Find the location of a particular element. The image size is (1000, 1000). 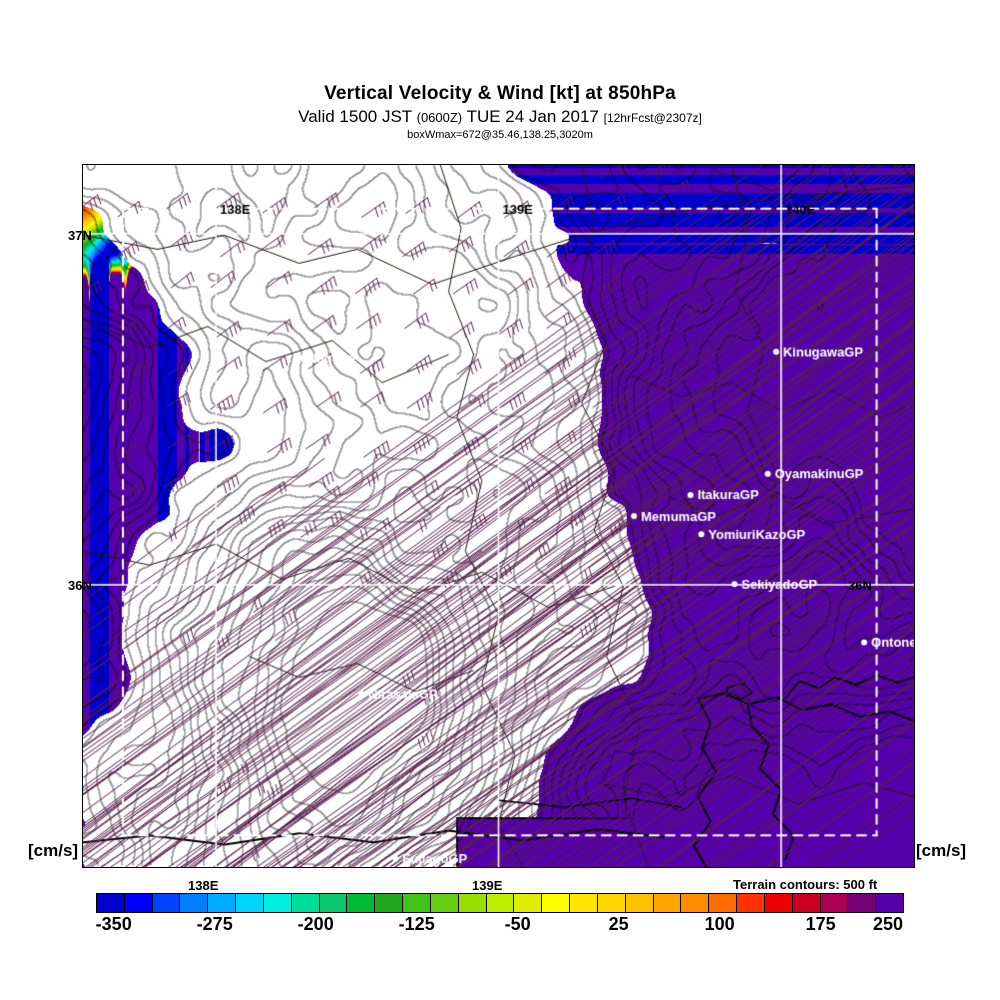

axis-label-lat-36n-right: 36N is located at coordinates (860, 585).